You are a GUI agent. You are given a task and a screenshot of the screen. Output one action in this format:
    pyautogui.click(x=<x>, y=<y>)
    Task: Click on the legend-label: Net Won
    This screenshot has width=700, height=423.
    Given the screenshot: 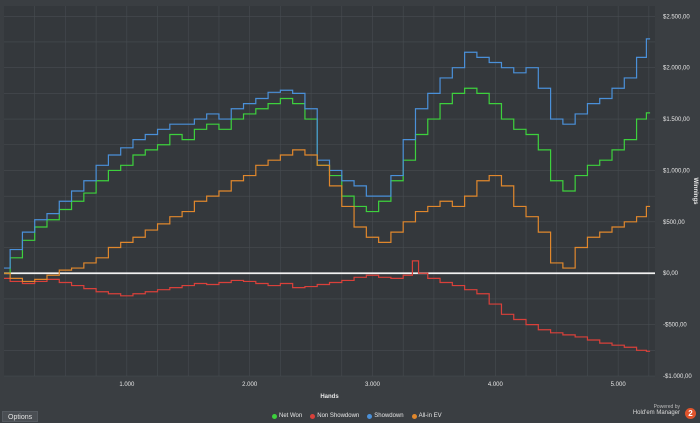 What is the action you would take?
    pyautogui.click(x=291, y=416)
    